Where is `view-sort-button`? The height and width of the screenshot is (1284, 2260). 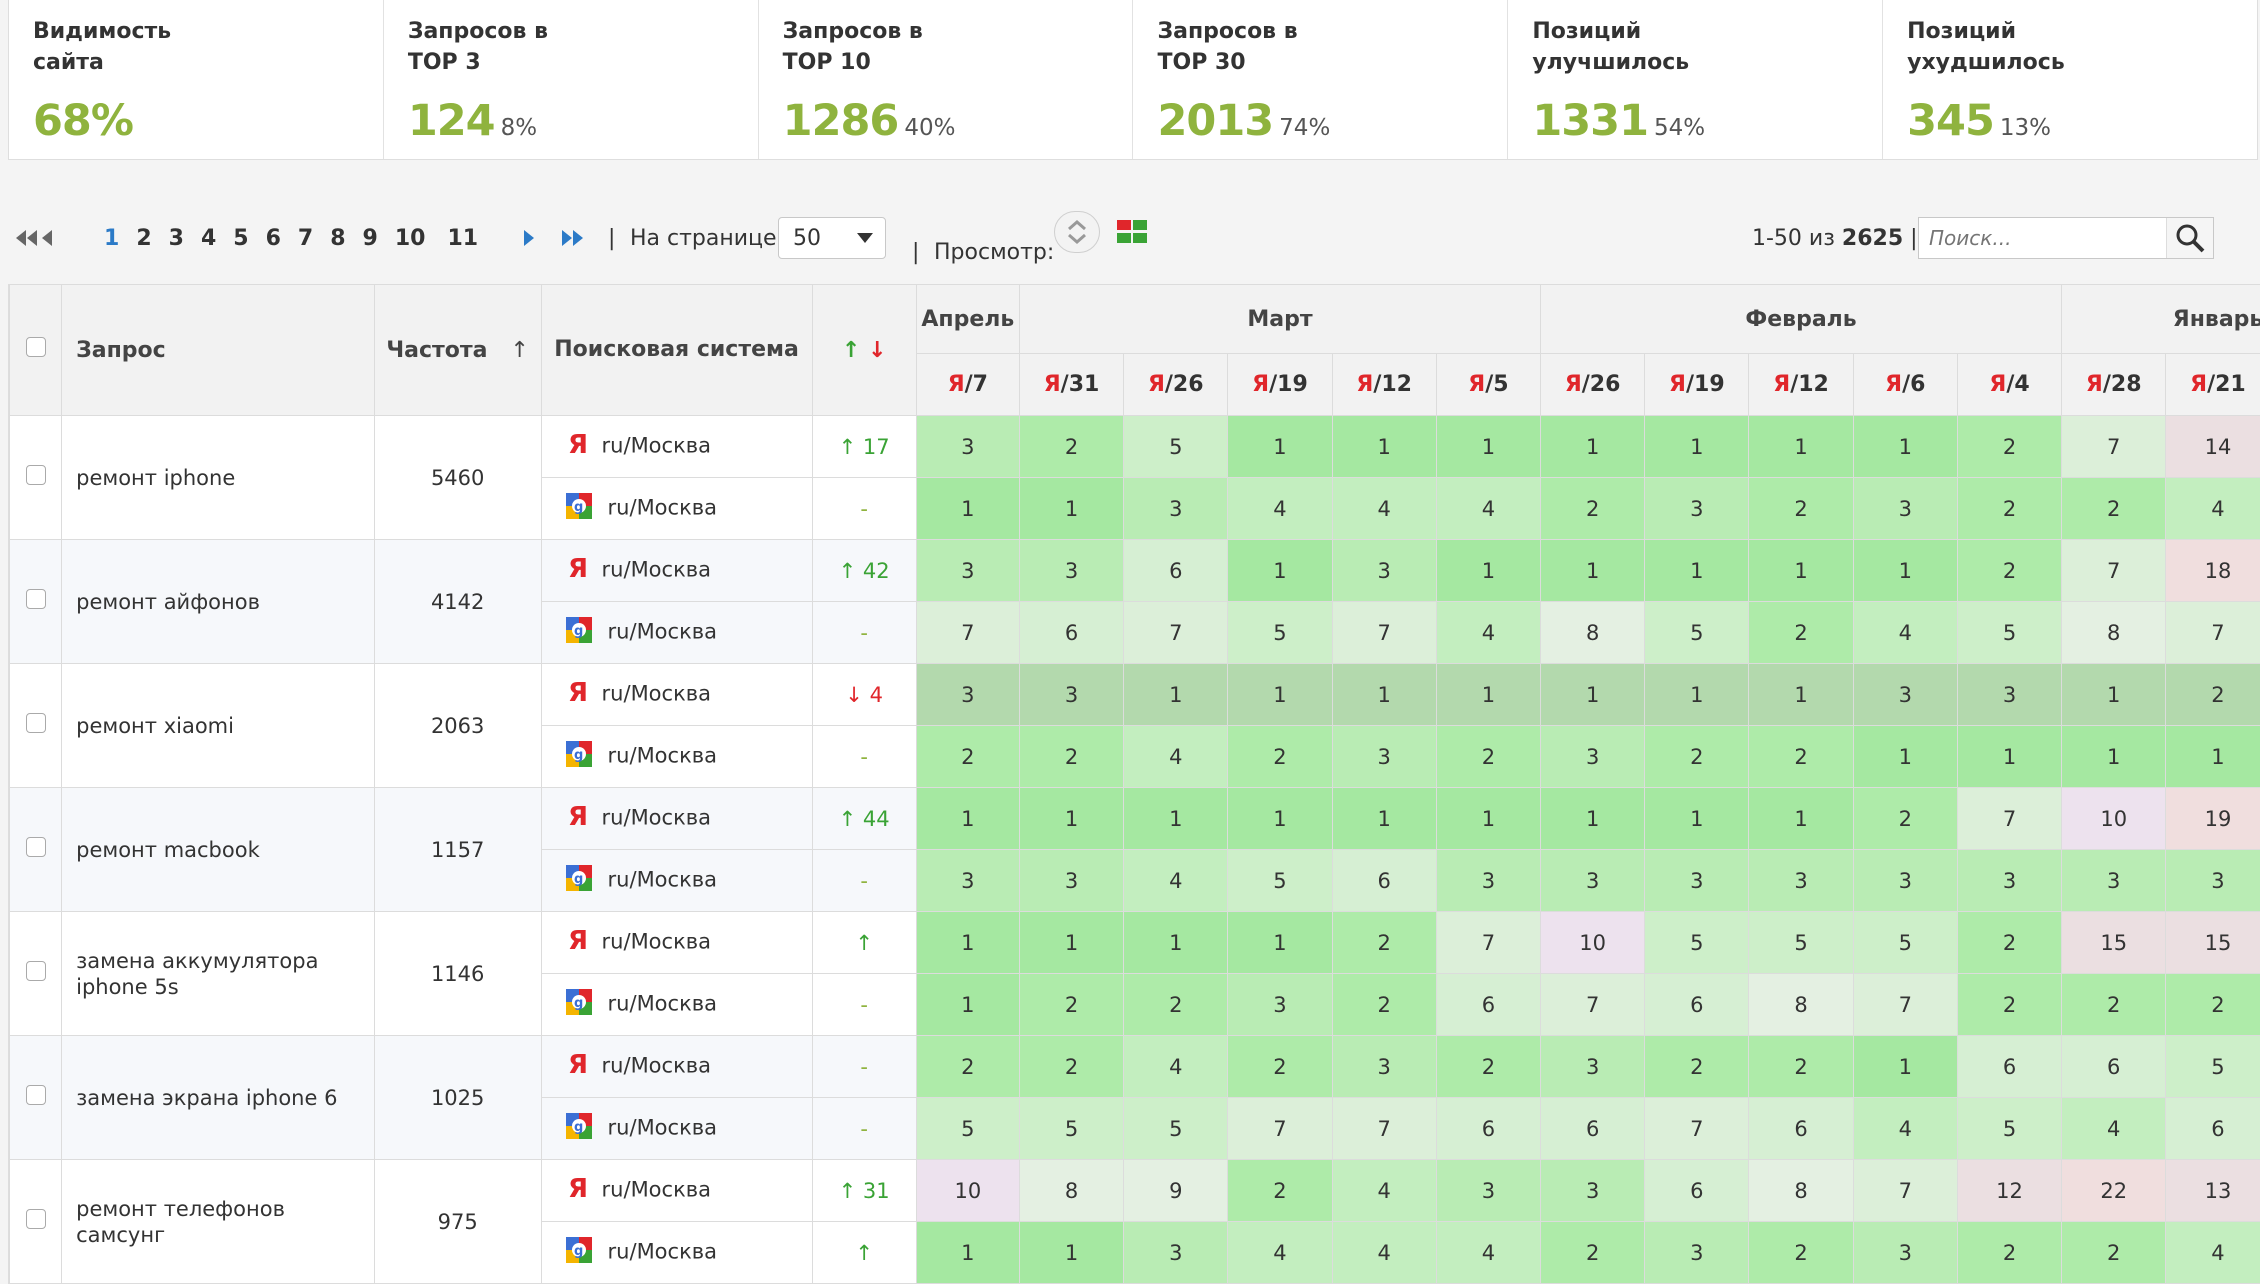 view-sort-button is located at coordinates (1077, 232).